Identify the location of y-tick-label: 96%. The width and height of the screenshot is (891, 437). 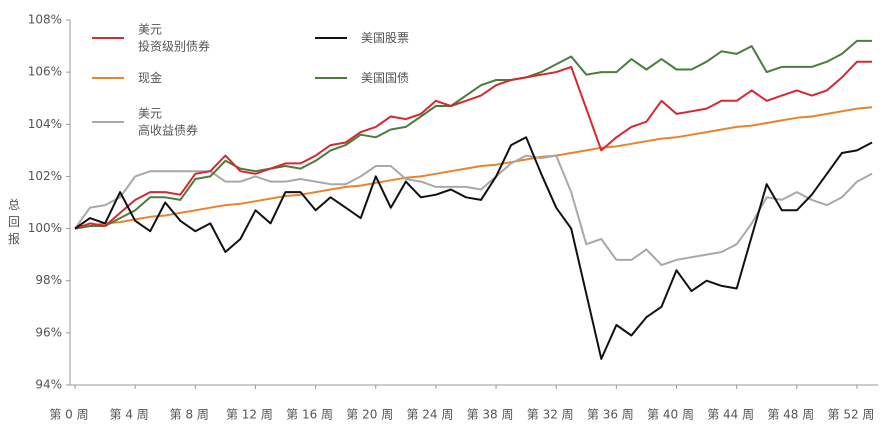
(48, 332).